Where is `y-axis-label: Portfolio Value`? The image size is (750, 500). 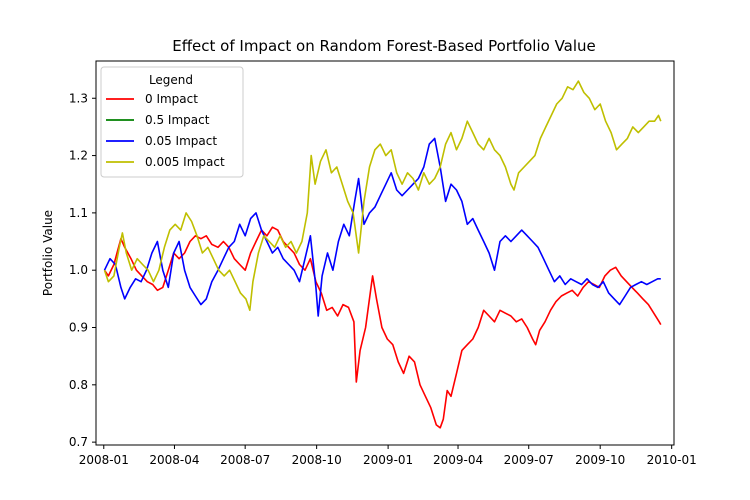
y-axis-label: Portfolio Value is located at coordinates (48, 253).